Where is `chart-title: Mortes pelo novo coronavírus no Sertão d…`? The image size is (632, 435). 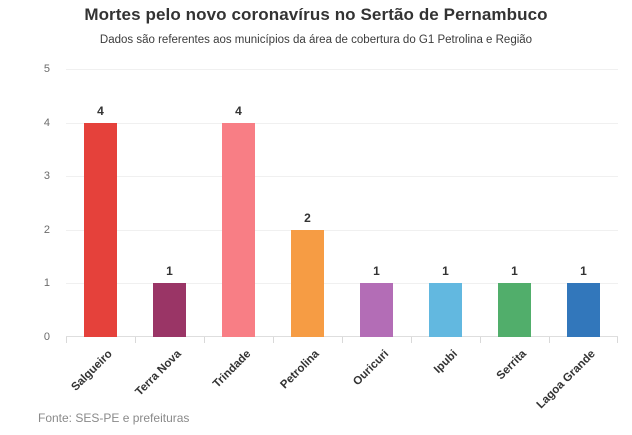
chart-title: Mortes pelo novo coronavírus no Sertão d… is located at coordinates (316, 14).